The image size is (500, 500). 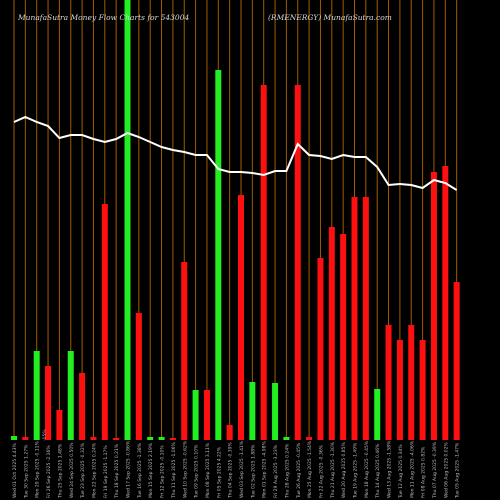 What do you see at coordinates (287, 471) in the screenshot?
I see `x-tick-label: Thu 28 Aug 2025 0.24%` at bounding box center [287, 471].